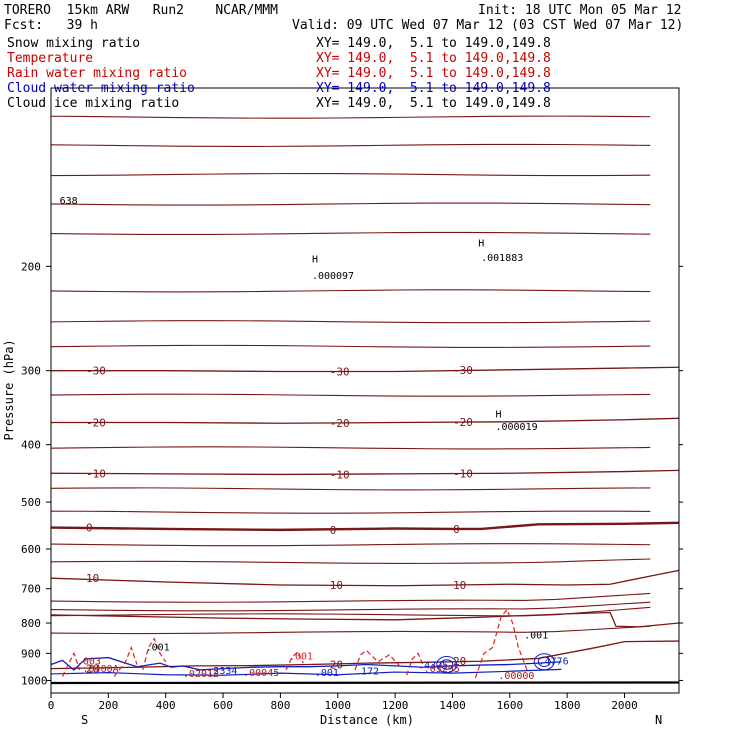 This screenshot has width=740, height=740. What do you see at coordinates (222, 671) in the screenshot?
I see `contour-label: .2334` at bounding box center [222, 671].